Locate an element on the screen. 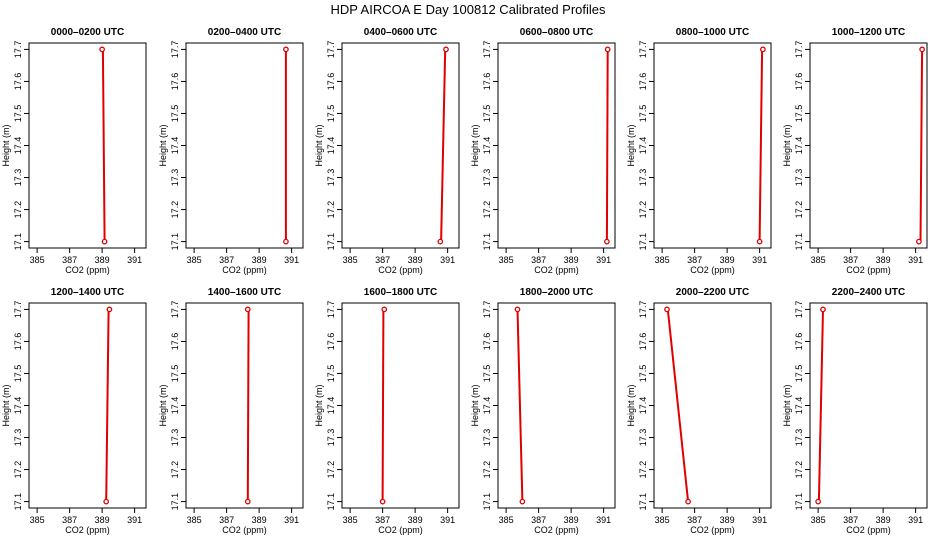  panel-title: 1200–1400 UTC is located at coordinates (87, 292).